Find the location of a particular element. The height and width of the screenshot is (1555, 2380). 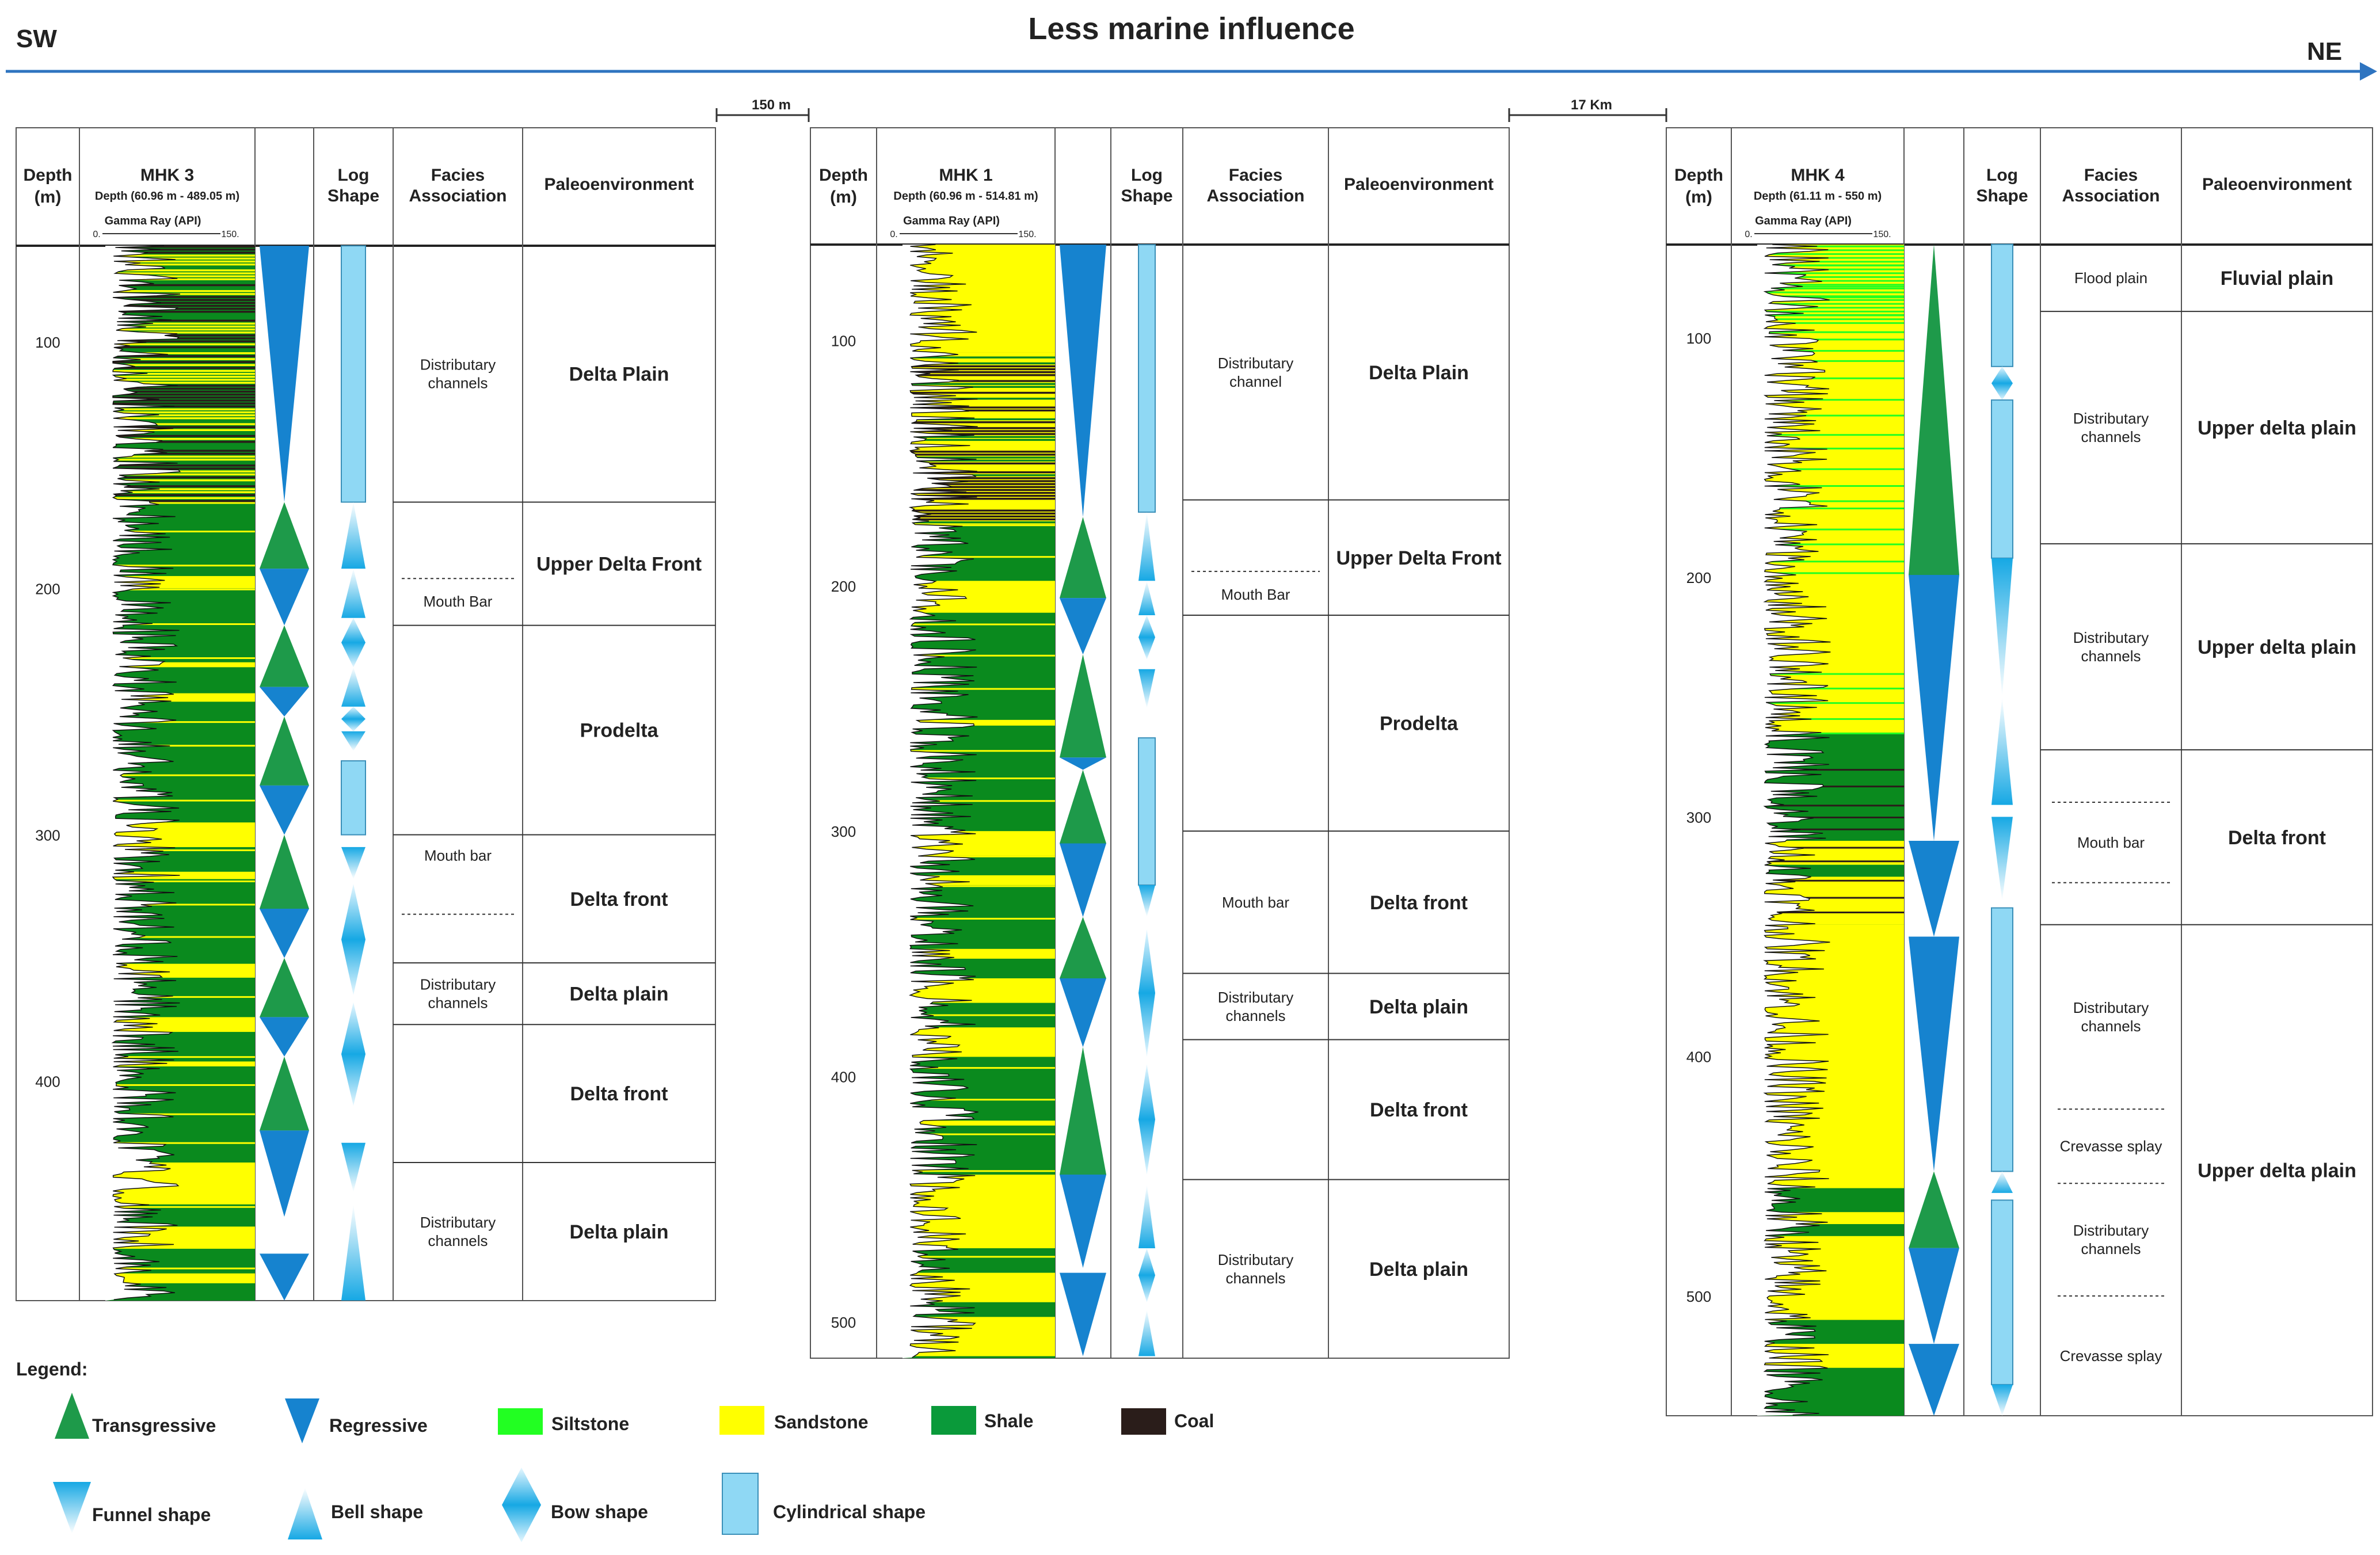

paleoenvironment-label: Upper delta plain is located at coordinates (2277, 648).